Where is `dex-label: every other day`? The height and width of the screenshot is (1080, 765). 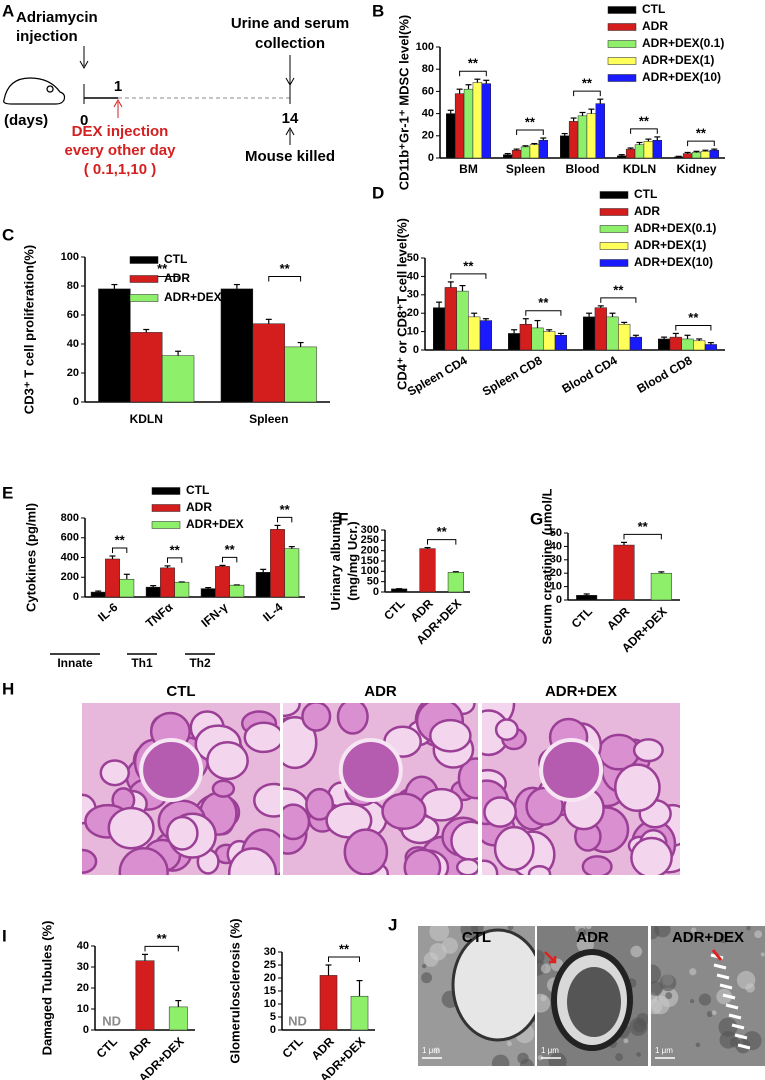
dex-label: every other day is located at coordinates (121, 150).